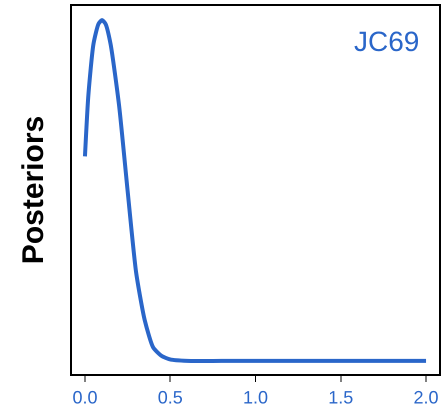 This screenshot has width=445, height=412. Describe the element at coordinates (426, 397) in the screenshot. I see `x-tick-label: 2.0` at that location.